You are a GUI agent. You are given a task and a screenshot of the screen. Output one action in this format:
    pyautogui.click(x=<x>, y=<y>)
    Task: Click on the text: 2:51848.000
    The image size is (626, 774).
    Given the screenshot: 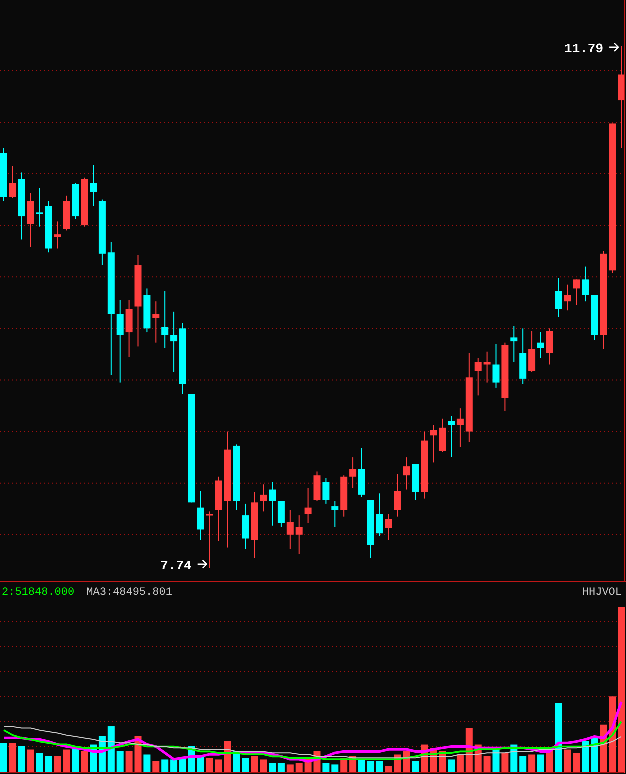 What is the action you would take?
    pyautogui.click(x=38, y=593)
    